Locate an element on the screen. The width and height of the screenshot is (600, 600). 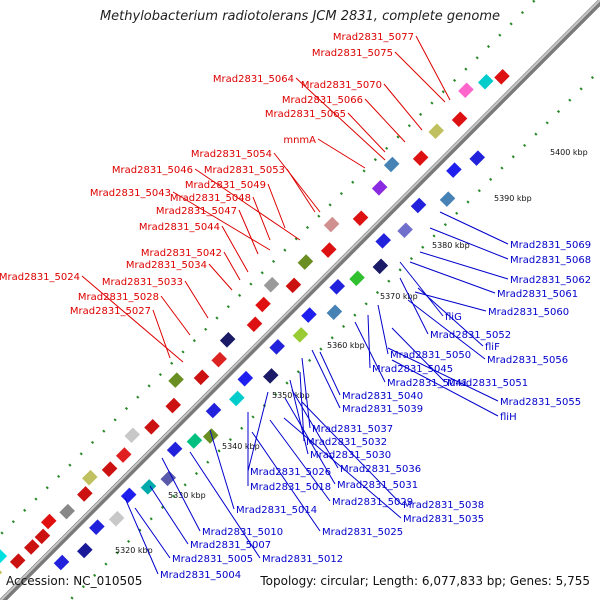
reverse-gene-label: Mrad2831_5062 is located at coordinates (550, 280).